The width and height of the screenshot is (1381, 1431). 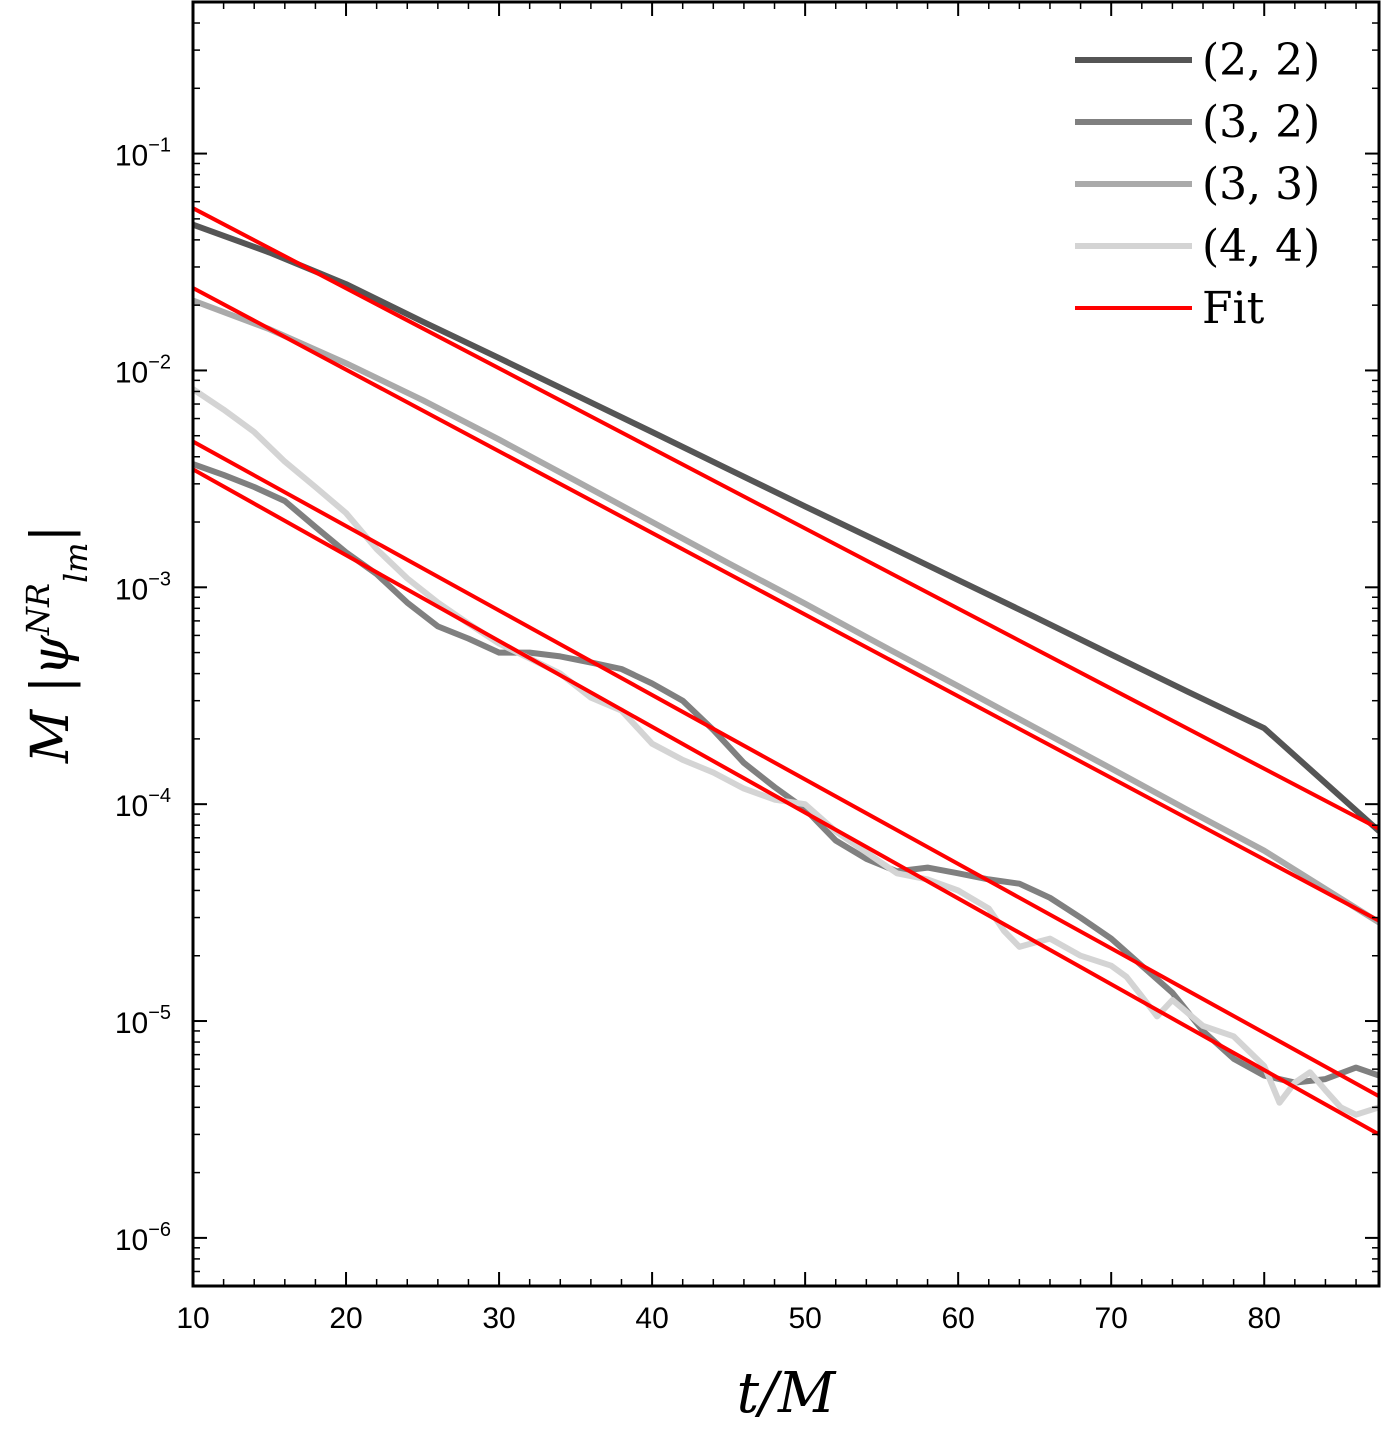 I want to click on x-tick-label: 50, so click(x=804, y=1318).